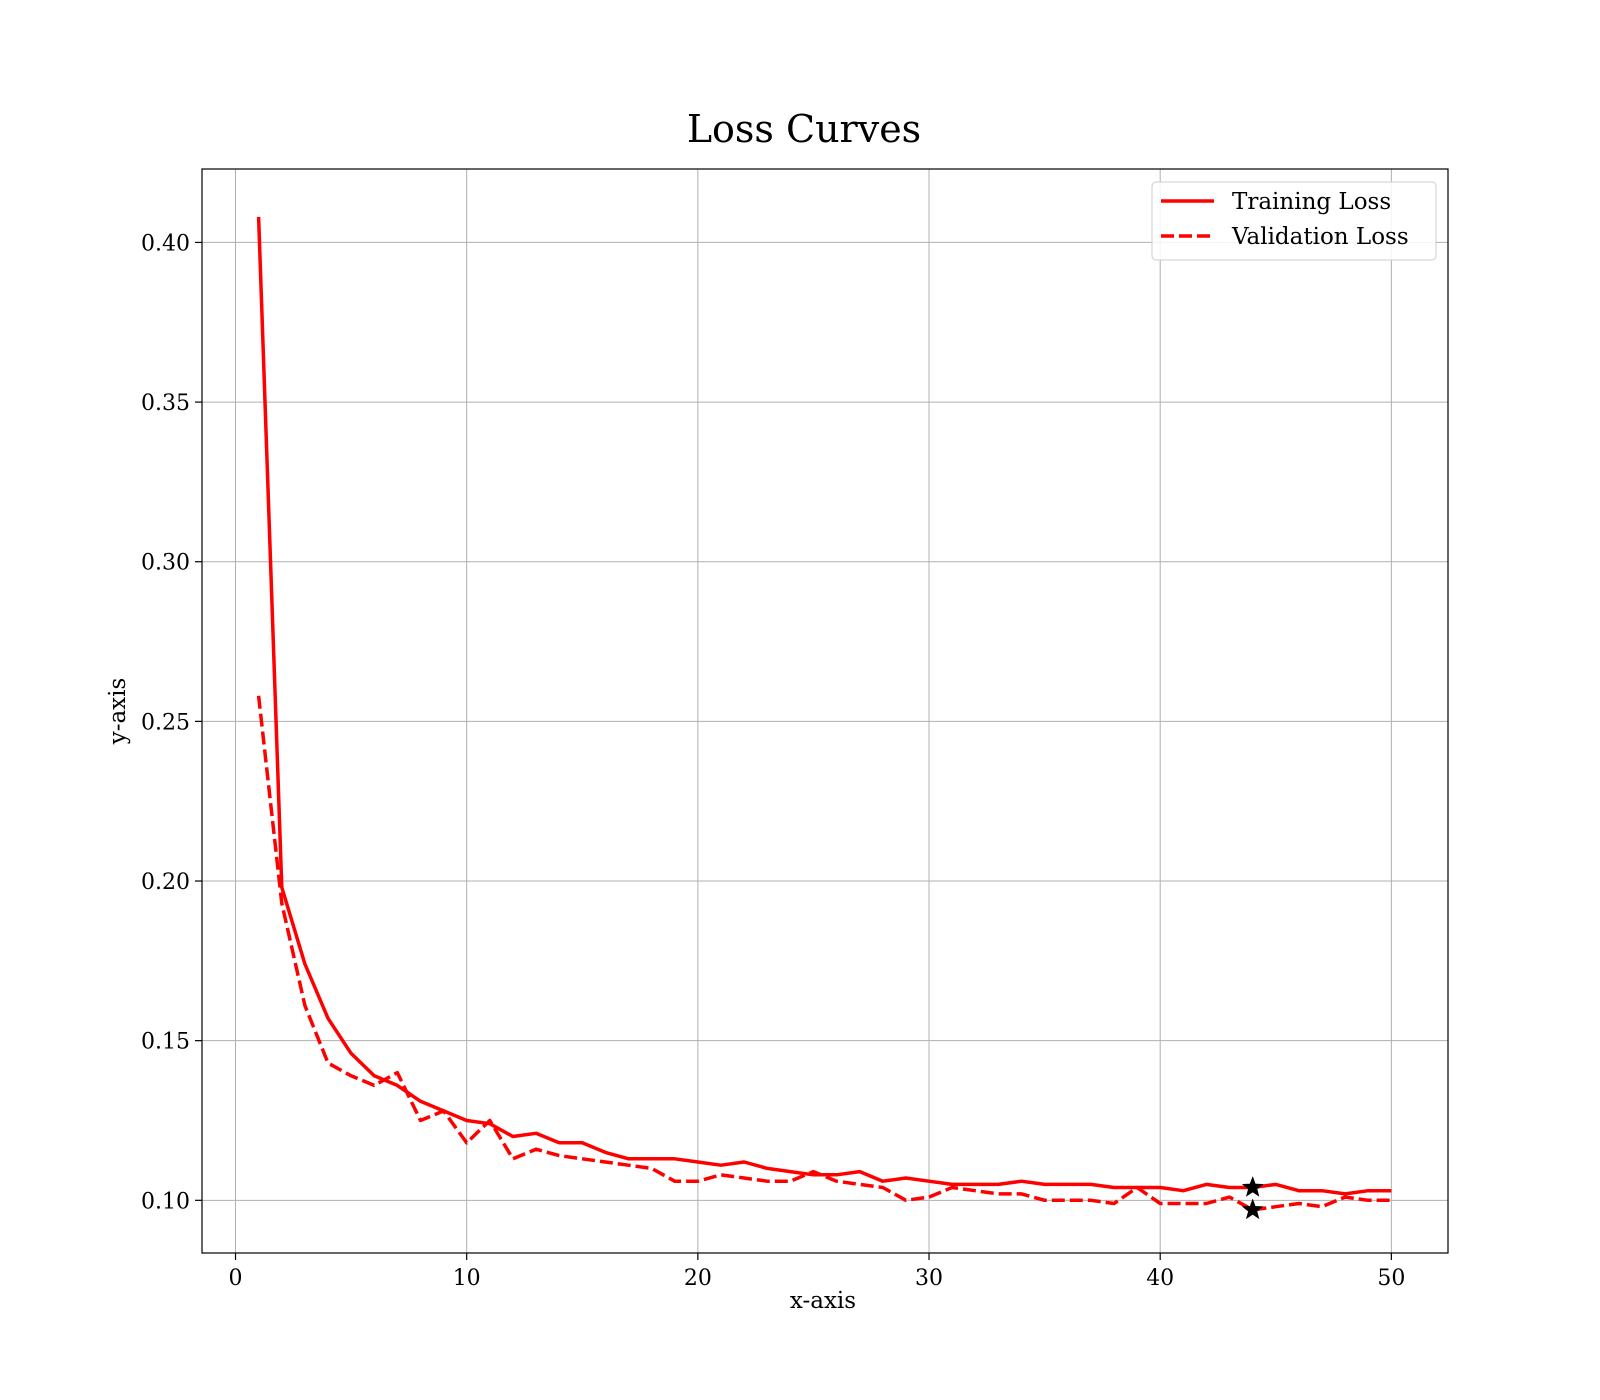 This screenshot has height=1400, width=1600. What do you see at coordinates (165, 243) in the screenshot?
I see `y-tick-label: 0.40` at bounding box center [165, 243].